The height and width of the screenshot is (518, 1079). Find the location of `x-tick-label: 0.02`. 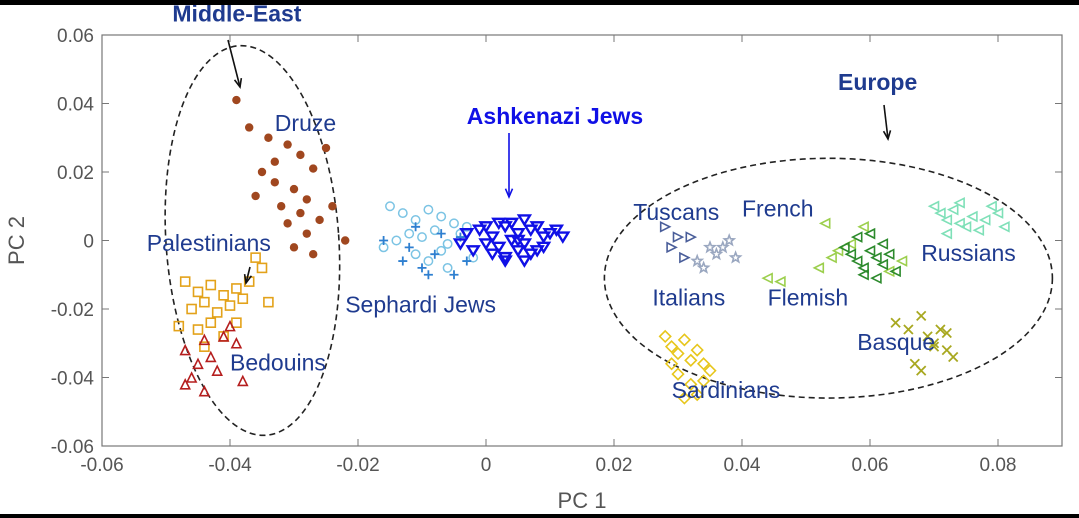

x-tick-label: 0.02 is located at coordinates (614, 465).